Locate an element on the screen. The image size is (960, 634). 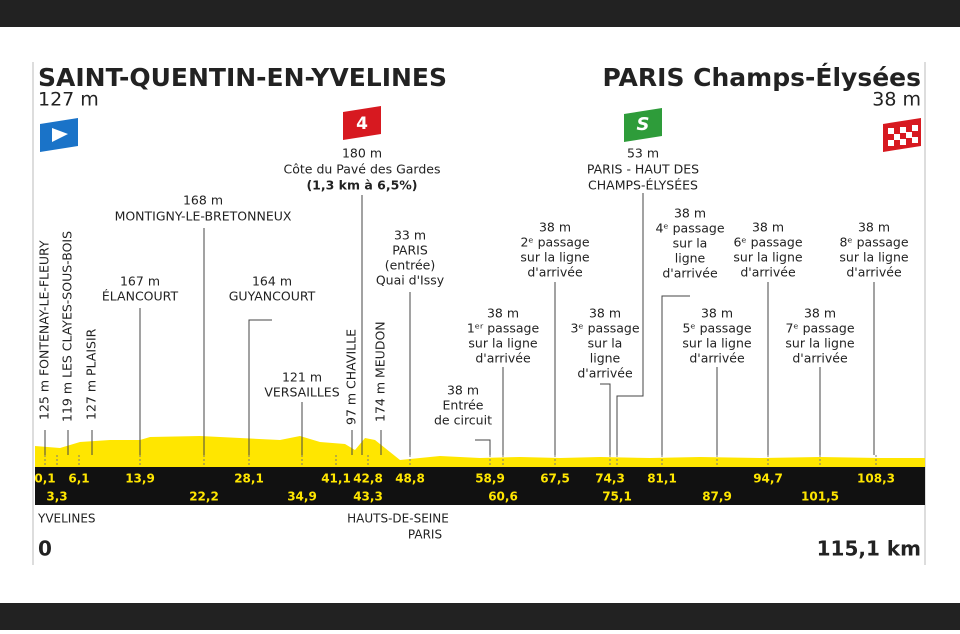
km-label: 13,9 is located at coordinates (140, 479).